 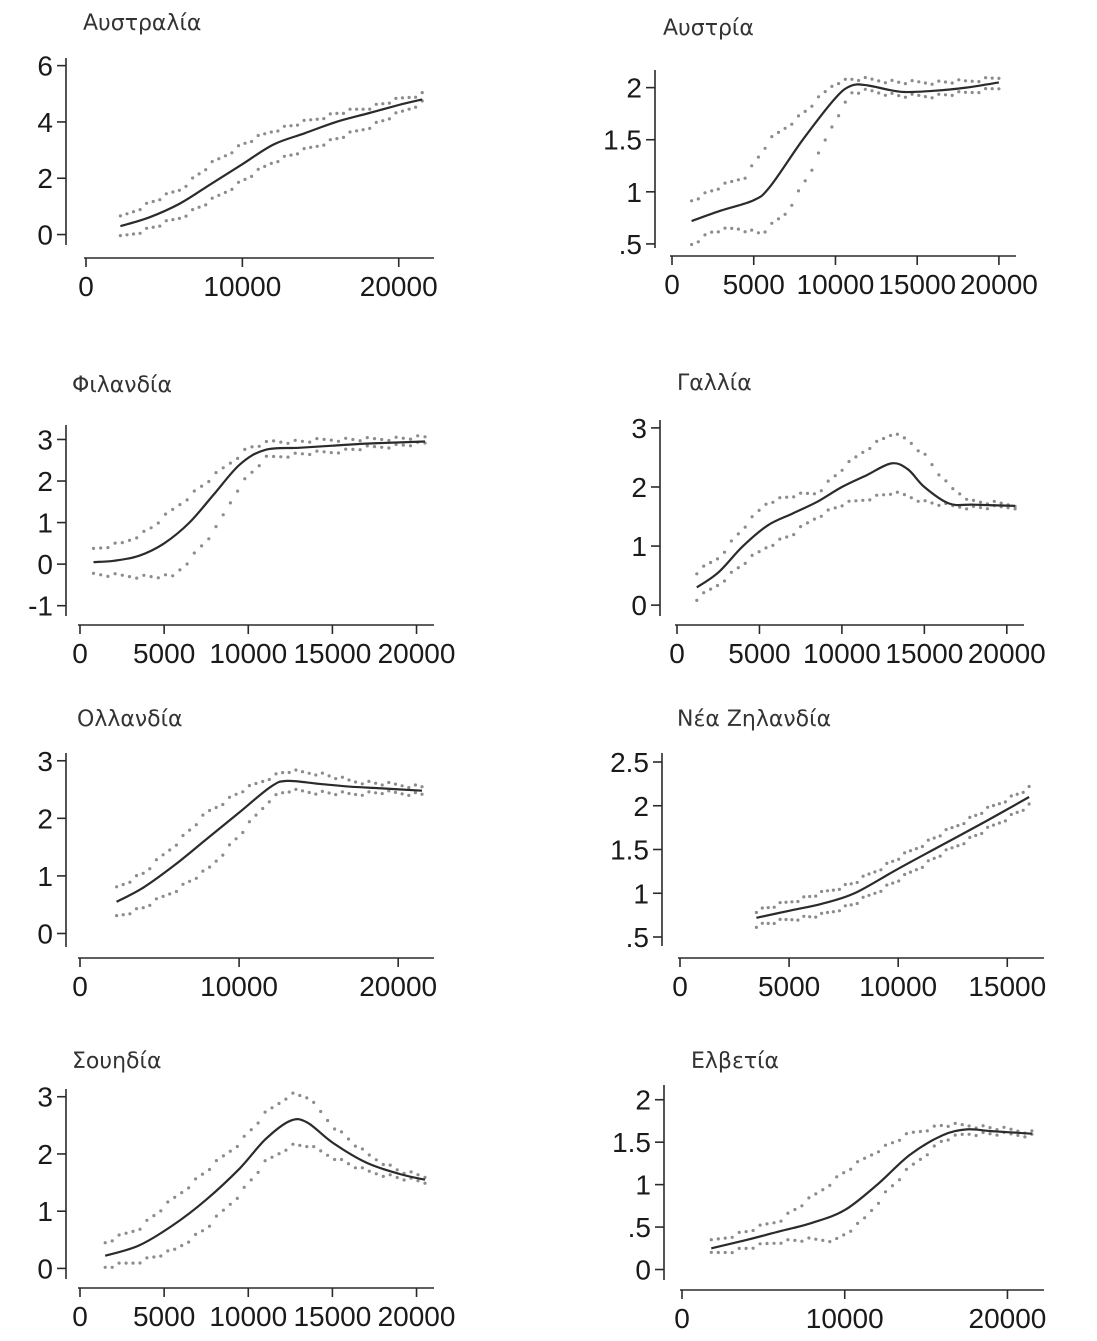 I want to click on y-tick-label: .5, so click(x=630, y=244).